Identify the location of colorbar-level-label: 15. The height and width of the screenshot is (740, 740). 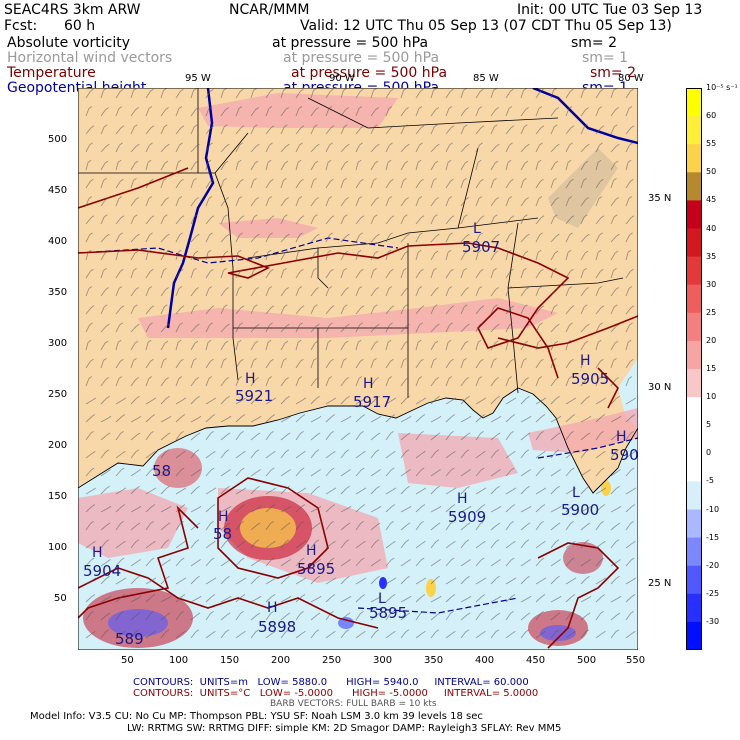
(711, 368).